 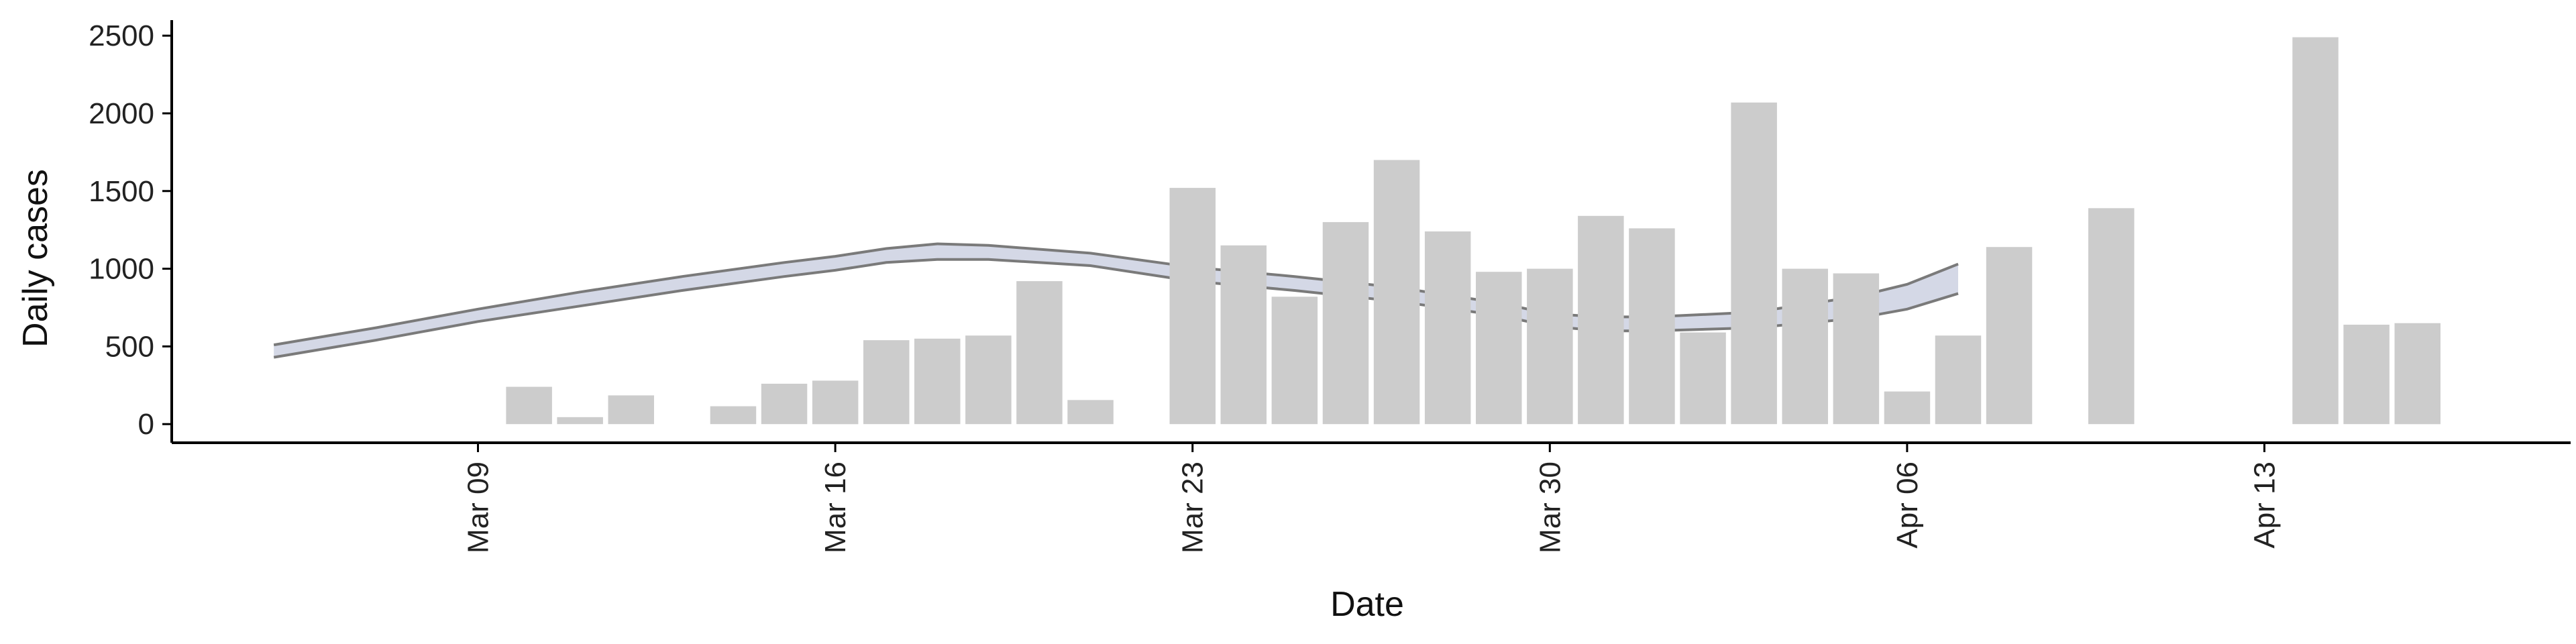 I want to click on y-tick-label: 2000, so click(x=121, y=113).